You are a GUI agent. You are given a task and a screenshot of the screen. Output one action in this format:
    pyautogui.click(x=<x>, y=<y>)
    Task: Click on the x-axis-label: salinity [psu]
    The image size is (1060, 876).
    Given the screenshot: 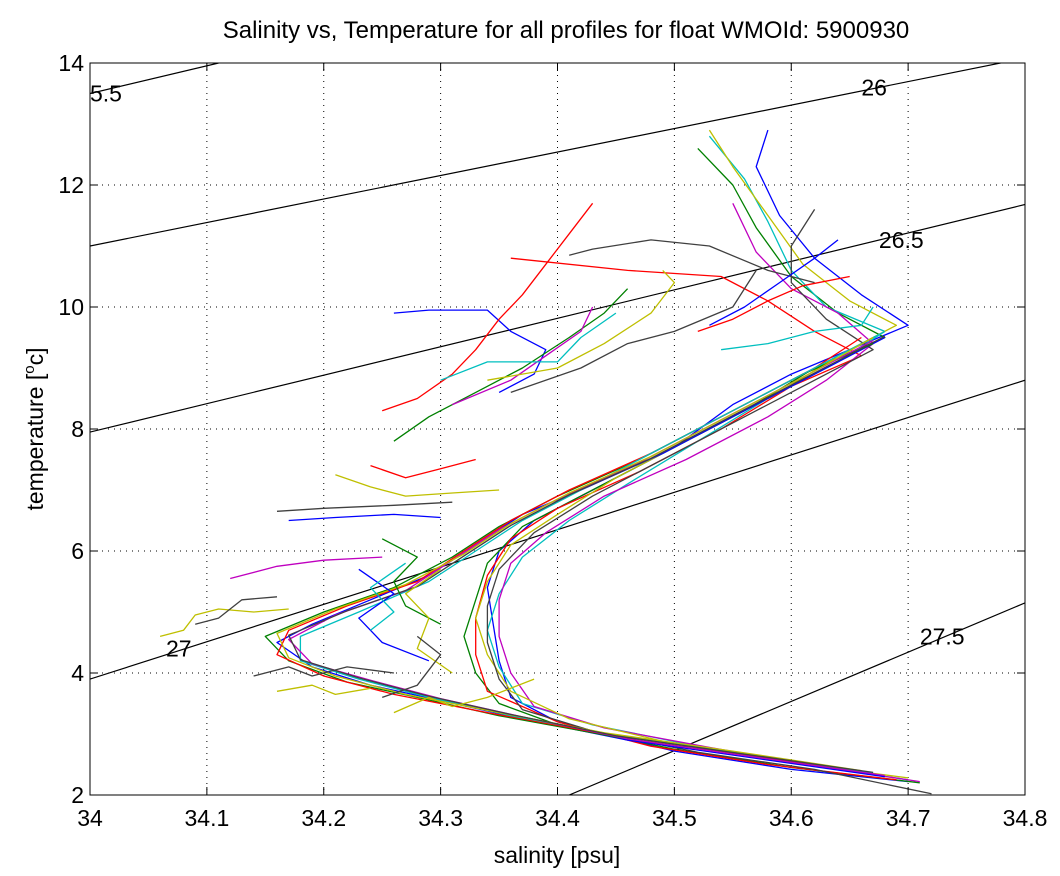 What is the action you would take?
    pyautogui.click(x=557, y=855)
    